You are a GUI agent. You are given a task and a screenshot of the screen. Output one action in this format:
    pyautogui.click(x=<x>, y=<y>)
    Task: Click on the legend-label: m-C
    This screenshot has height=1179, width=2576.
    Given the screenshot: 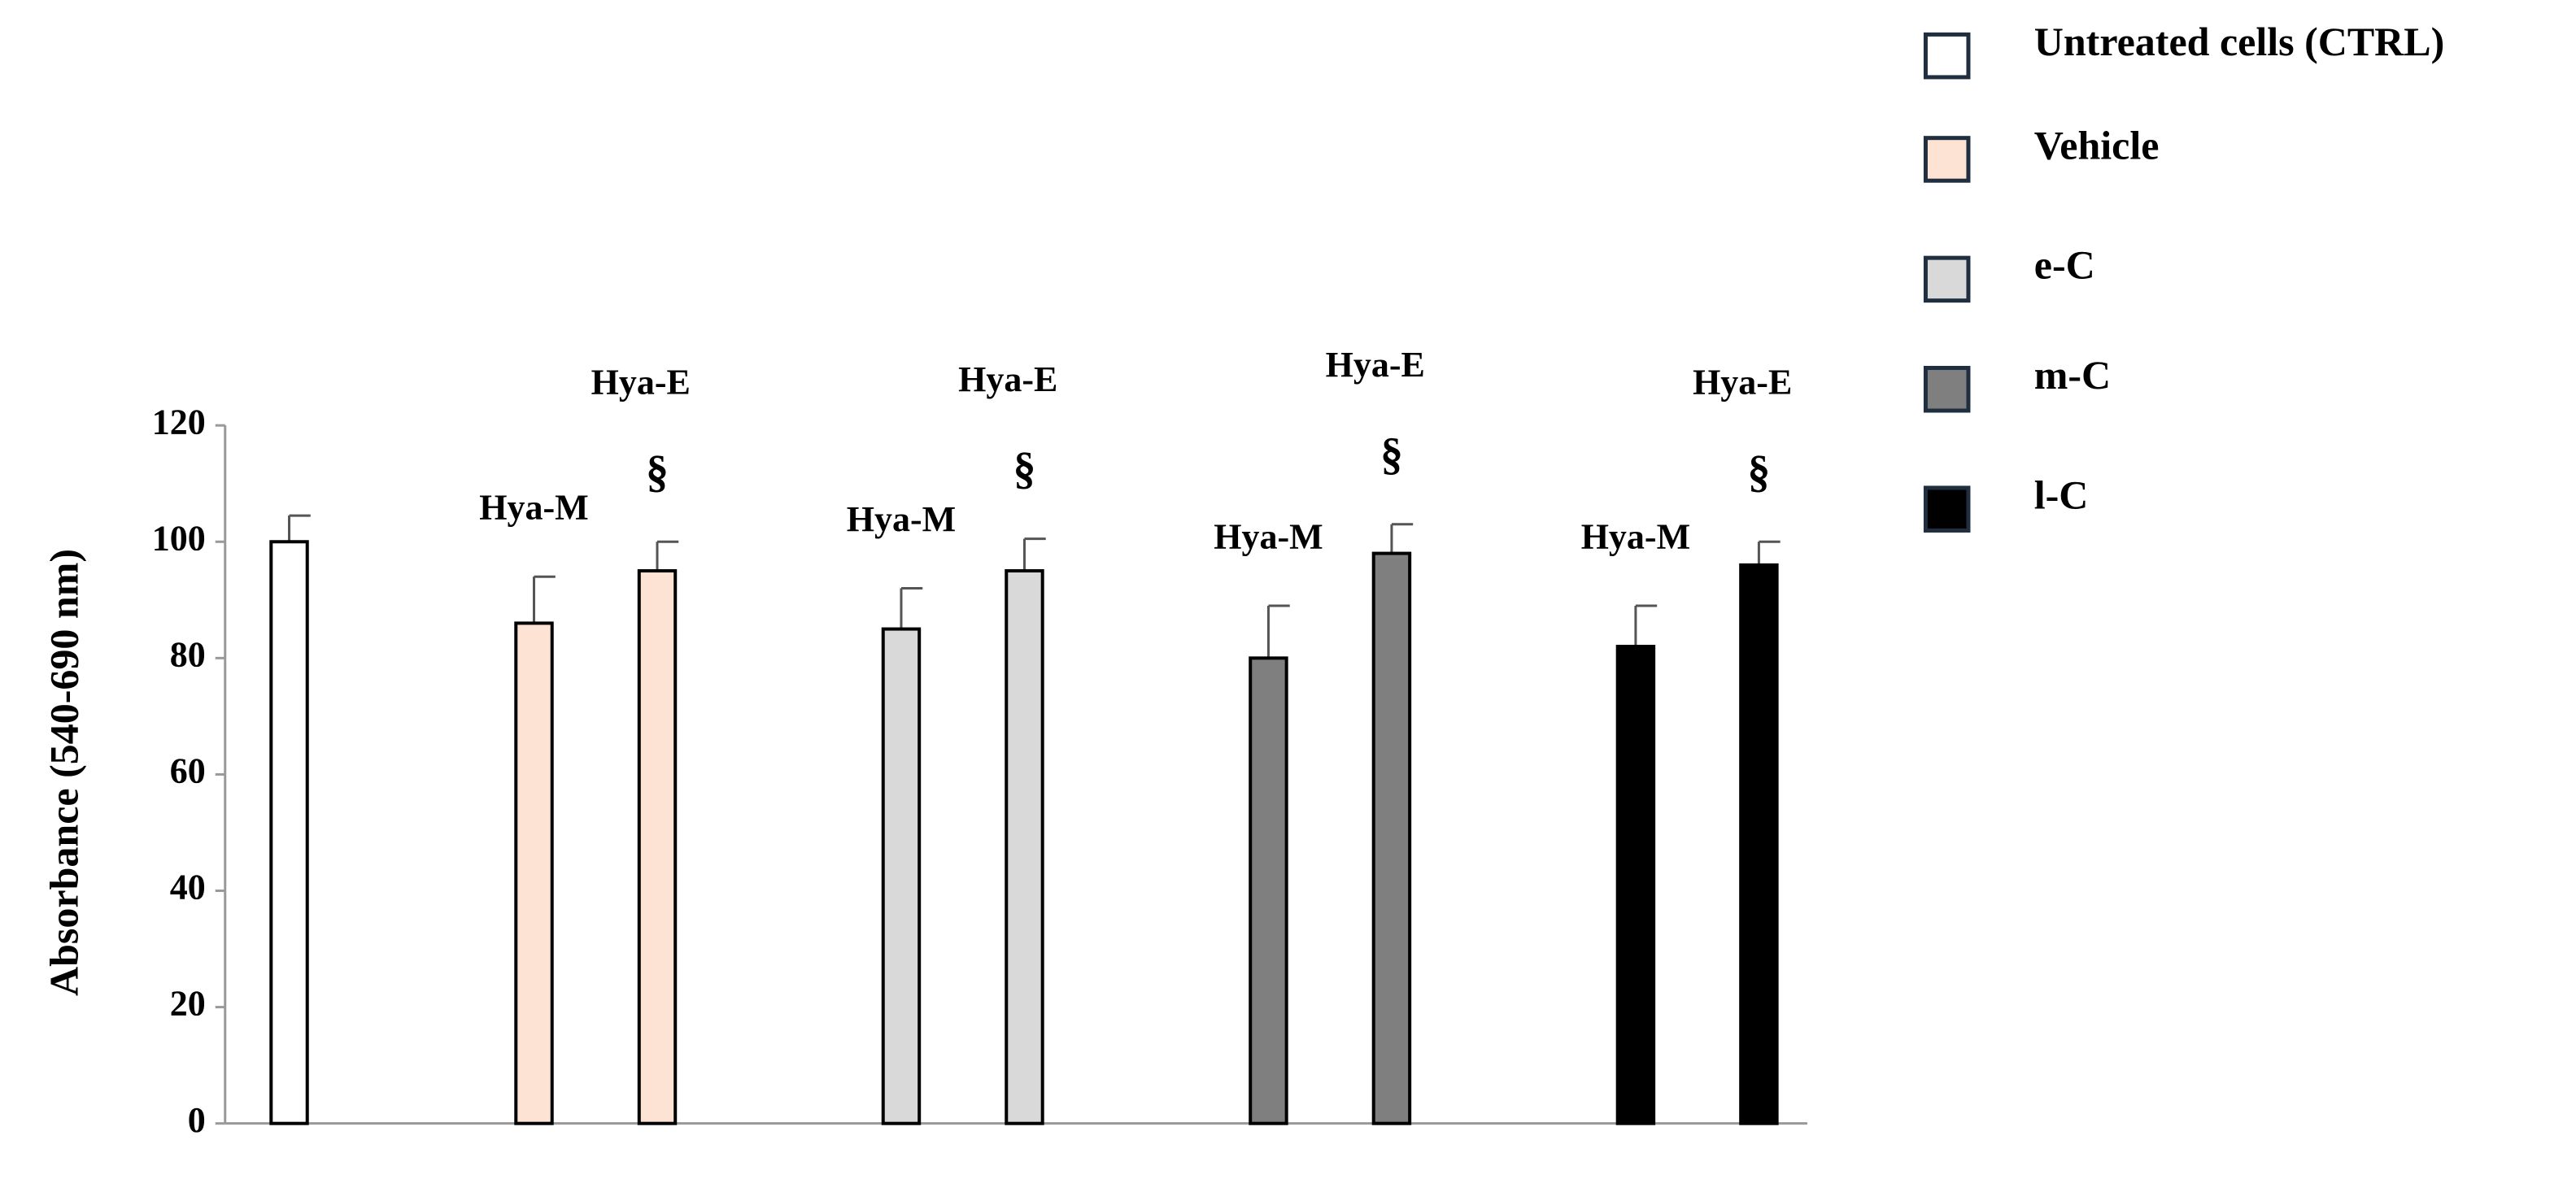 What is the action you would take?
    pyautogui.click(x=2072, y=375)
    